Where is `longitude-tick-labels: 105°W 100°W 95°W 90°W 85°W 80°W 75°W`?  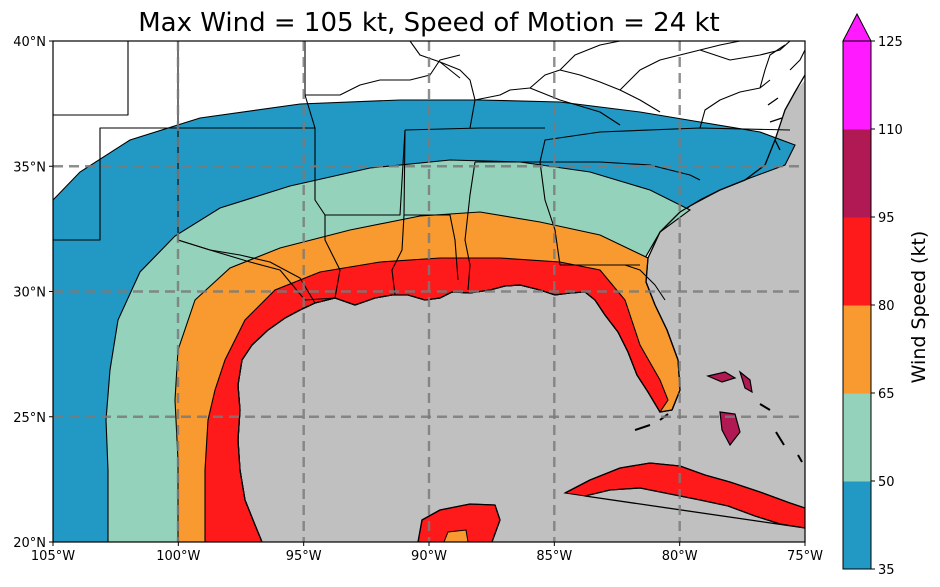 longitude-tick-labels: 105°W 100°W 95°W 90°W 85°W 80°W 75°W is located at coordinates (427, 553).